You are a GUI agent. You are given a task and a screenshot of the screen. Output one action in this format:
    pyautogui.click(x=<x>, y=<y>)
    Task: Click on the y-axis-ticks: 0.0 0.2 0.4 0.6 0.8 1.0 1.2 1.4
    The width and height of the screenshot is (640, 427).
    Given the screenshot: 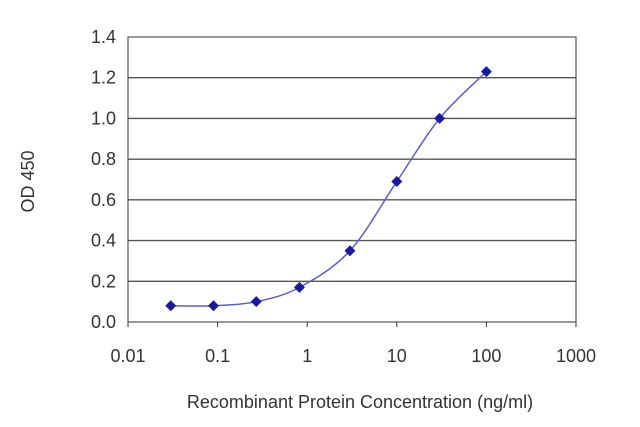 What is the action you would take?
    pyautogui.click(x=103, y=179)
    